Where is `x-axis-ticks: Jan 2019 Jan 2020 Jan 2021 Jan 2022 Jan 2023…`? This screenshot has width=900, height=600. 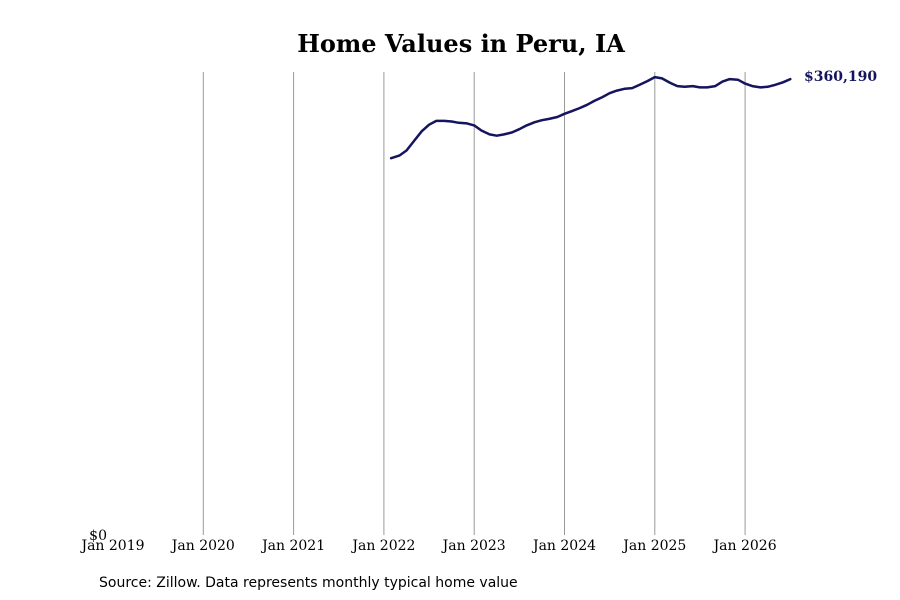 x-axis-ticks: Jan 2019 Jan 2020 Jan 2021 Jan 2022 Jan 2023… is located at coordinates (427, 546).